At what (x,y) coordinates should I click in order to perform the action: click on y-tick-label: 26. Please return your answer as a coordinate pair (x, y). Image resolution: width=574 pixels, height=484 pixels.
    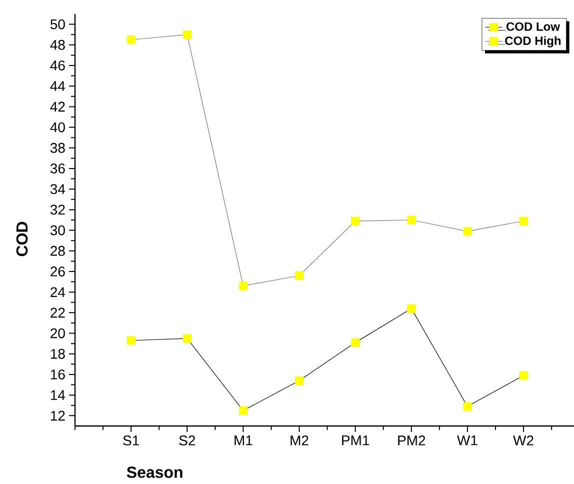
    Looking at the image, I should click on (57, 271).